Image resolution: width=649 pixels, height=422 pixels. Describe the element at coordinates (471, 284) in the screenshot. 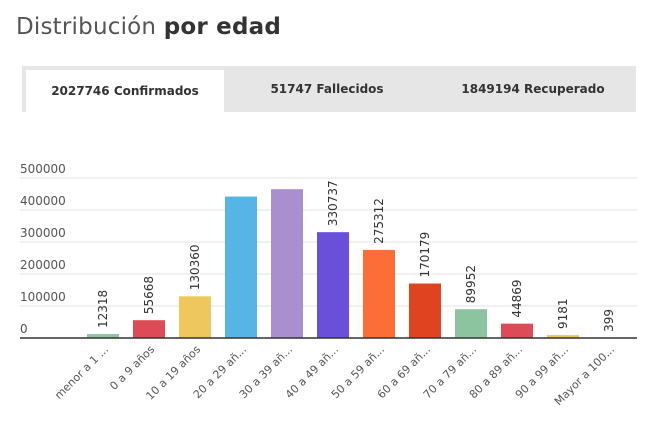

I see `data-label: 89952` at that location.